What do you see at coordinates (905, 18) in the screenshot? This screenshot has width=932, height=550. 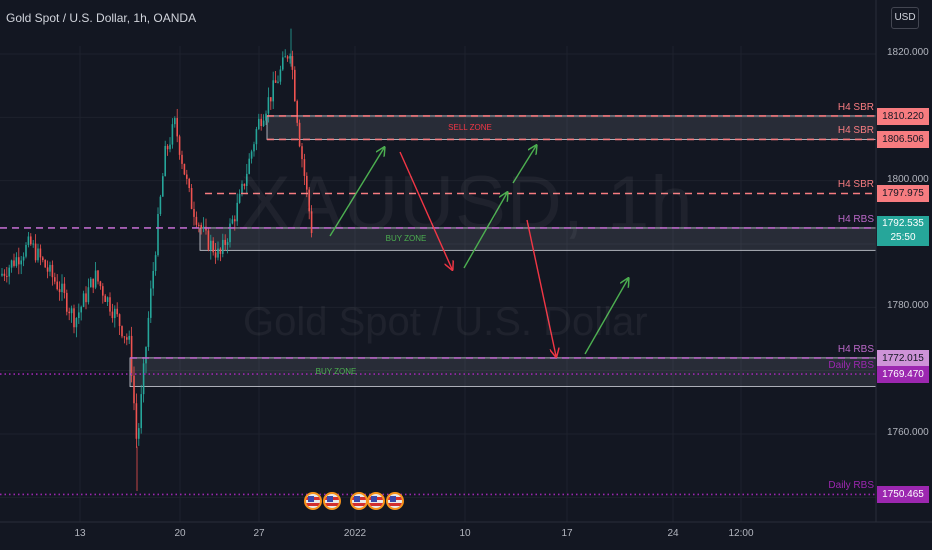 I see `currency-button: USD` at bounding box center [905, 18].